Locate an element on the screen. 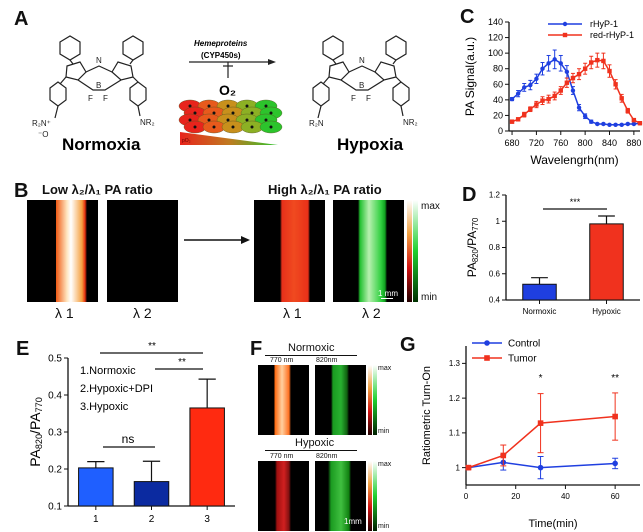 The height and width of the screenshot is (532, 643). arrow-enzyme-label: Hemeproteins is located at coordinates (221, 43).